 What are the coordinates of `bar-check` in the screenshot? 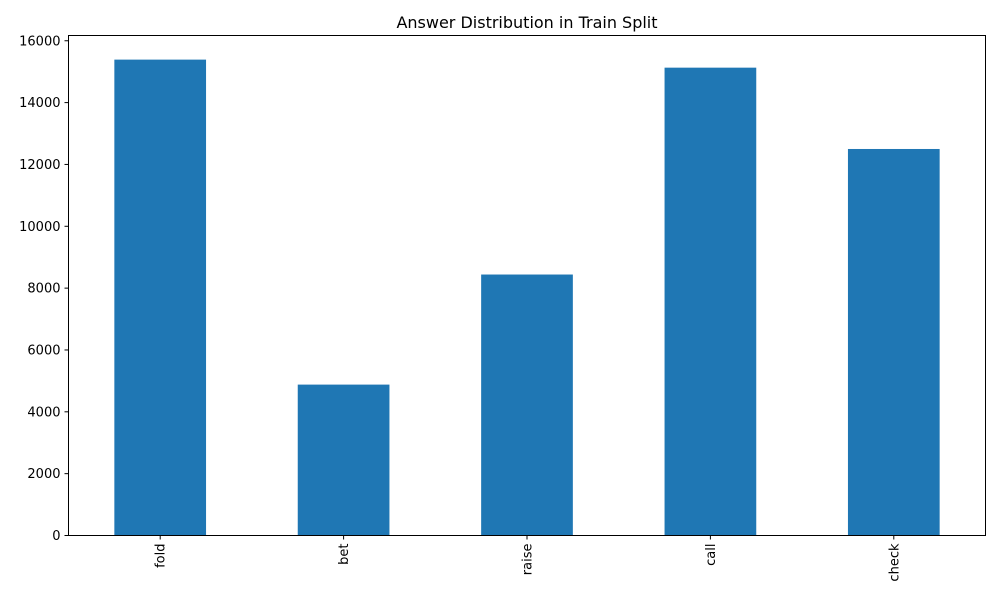 It's located at (893, 342).